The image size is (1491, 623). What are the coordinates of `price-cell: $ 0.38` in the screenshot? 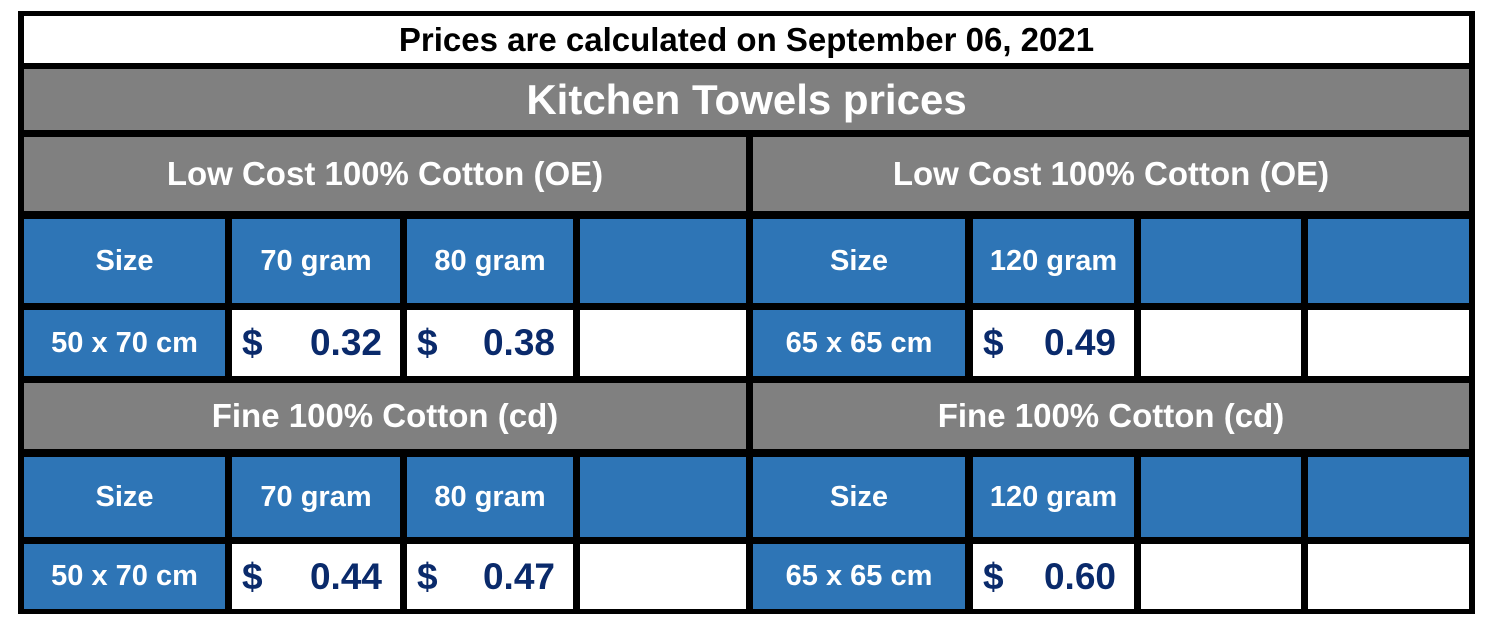 It's located at (490, 343).